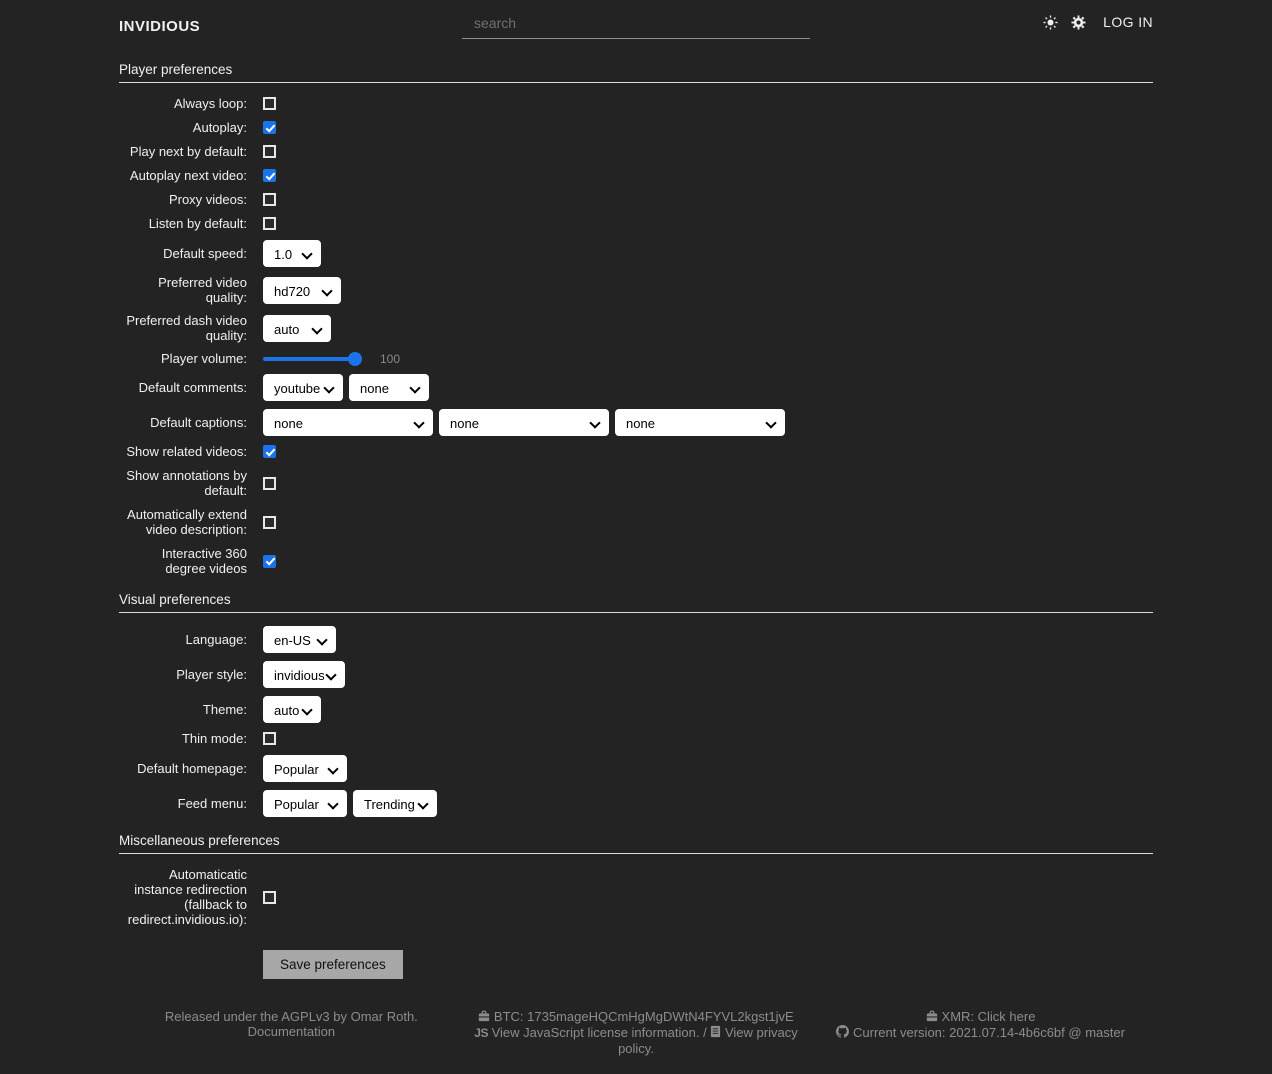 The height and width of the screenshot is (1074, 1272). What do you see at coordinates (484, 1017) in the screenshot?
I see `btc-wallet-icon` at bounding box center [484, 1017].